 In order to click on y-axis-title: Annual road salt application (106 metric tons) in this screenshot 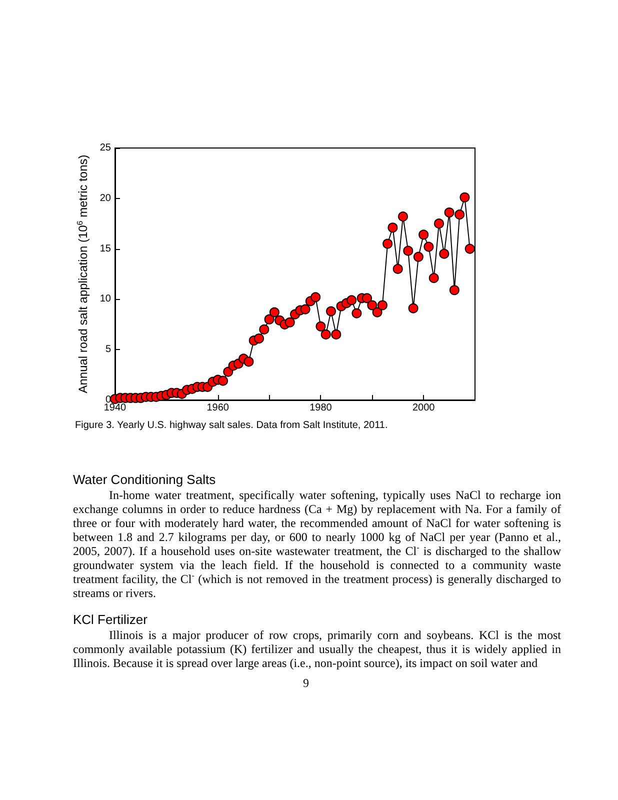, I will do `click(82, 274)`.